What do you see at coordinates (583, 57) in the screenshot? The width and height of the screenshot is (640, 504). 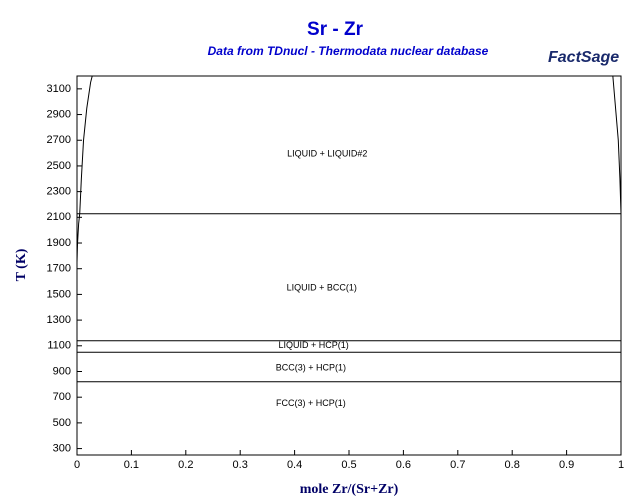 I see `logo: FactSage` at bounding box center [583, 57].